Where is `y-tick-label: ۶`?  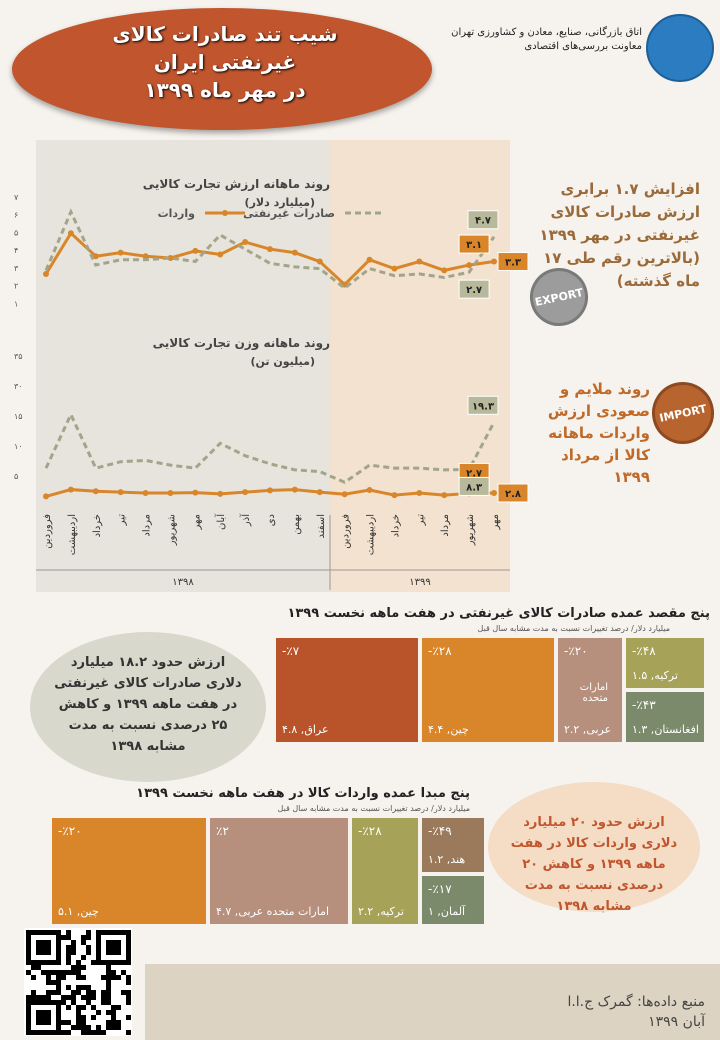 y-tick-label: ۶ is located at coordinates (16, 215).